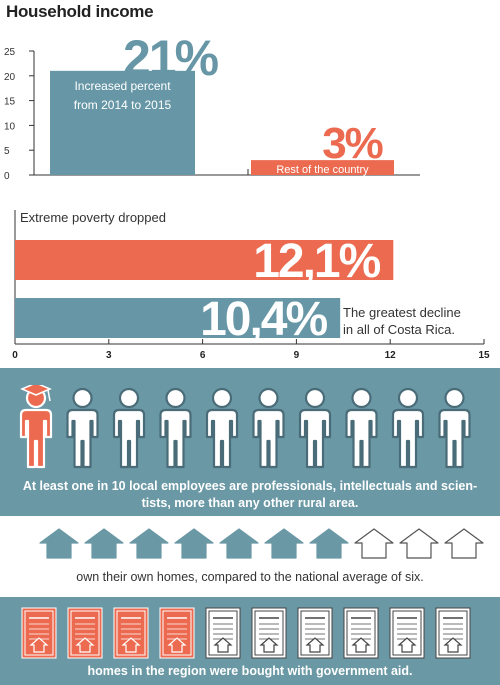  I want to click on x-tick-label: 12, so click(391, 355).